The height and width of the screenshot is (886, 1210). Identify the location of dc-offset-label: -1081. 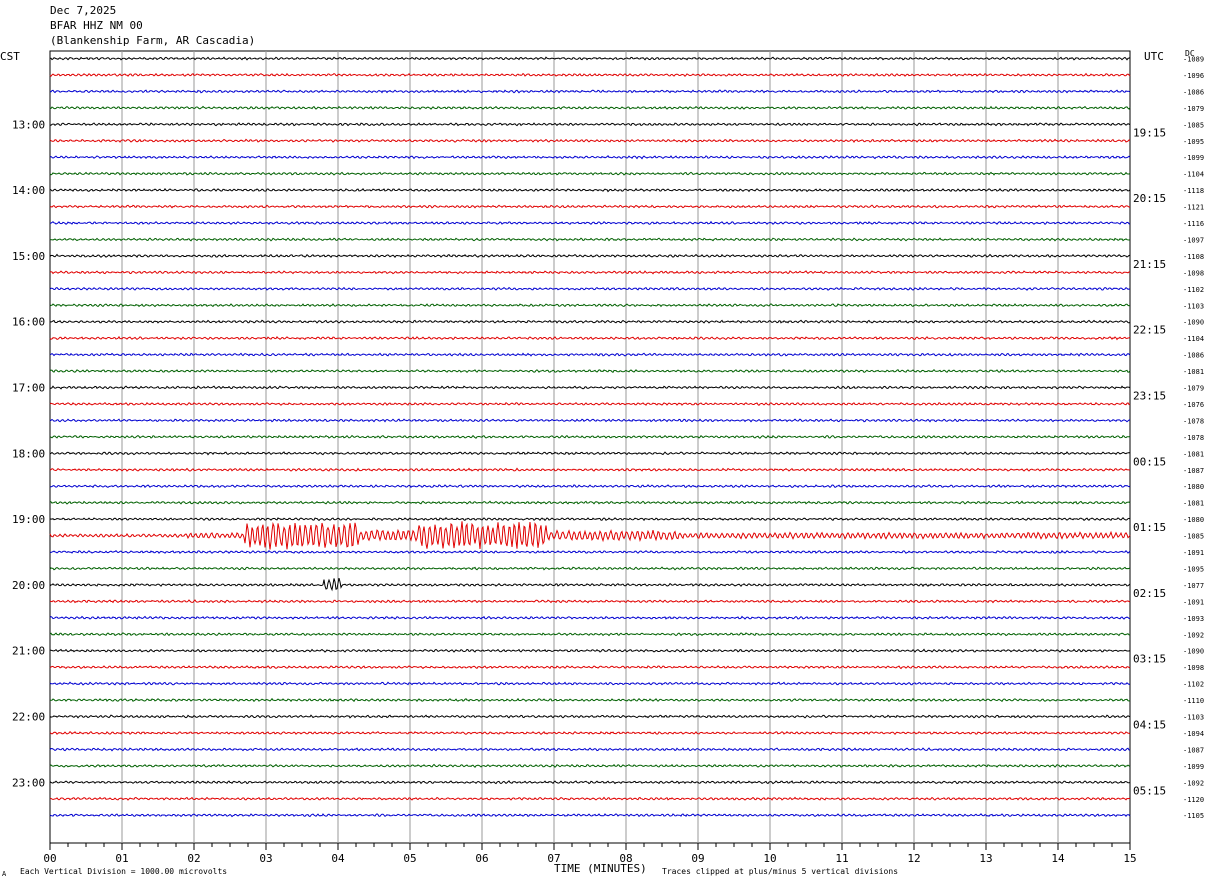
(1193, 372).